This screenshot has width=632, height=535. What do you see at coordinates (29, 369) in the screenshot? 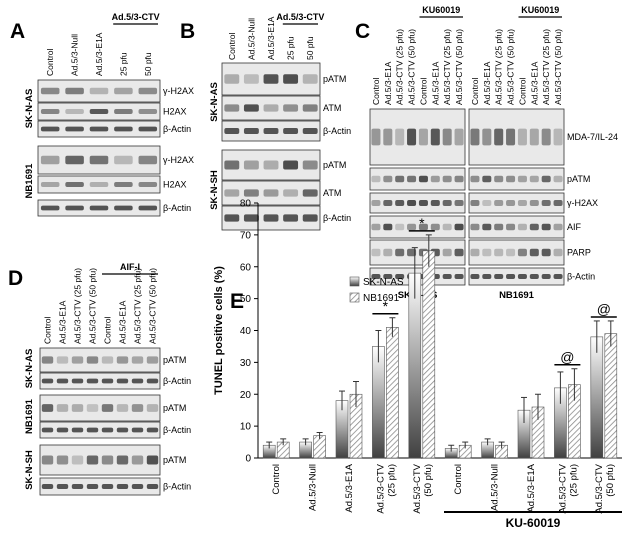
I see `cell-line-label: SK-N-AS` at bounding box center [29, 369].